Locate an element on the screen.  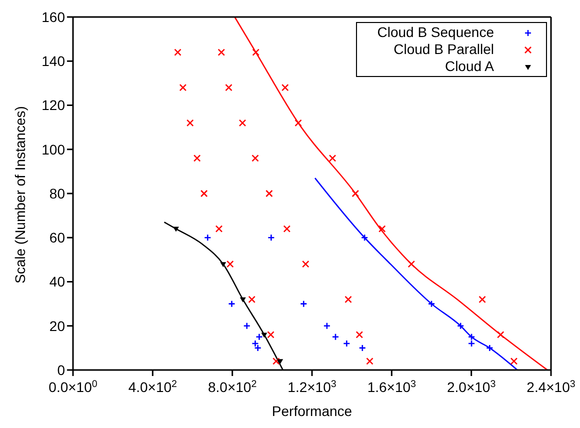
x-tick-label: 1.6×10$^{3}$ is located at coordinates (392, 386).